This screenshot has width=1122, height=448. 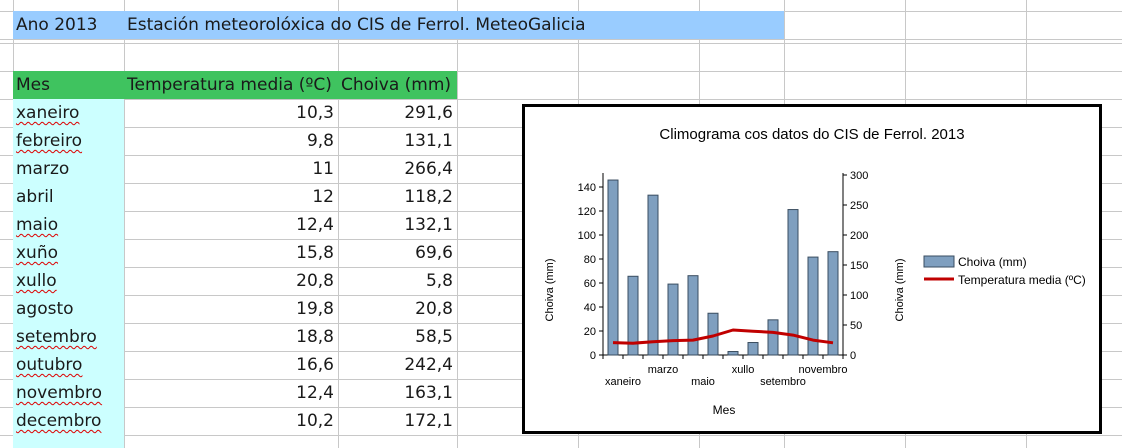 I want to click on temperature-cell: 11, so click(x=323, y=169).